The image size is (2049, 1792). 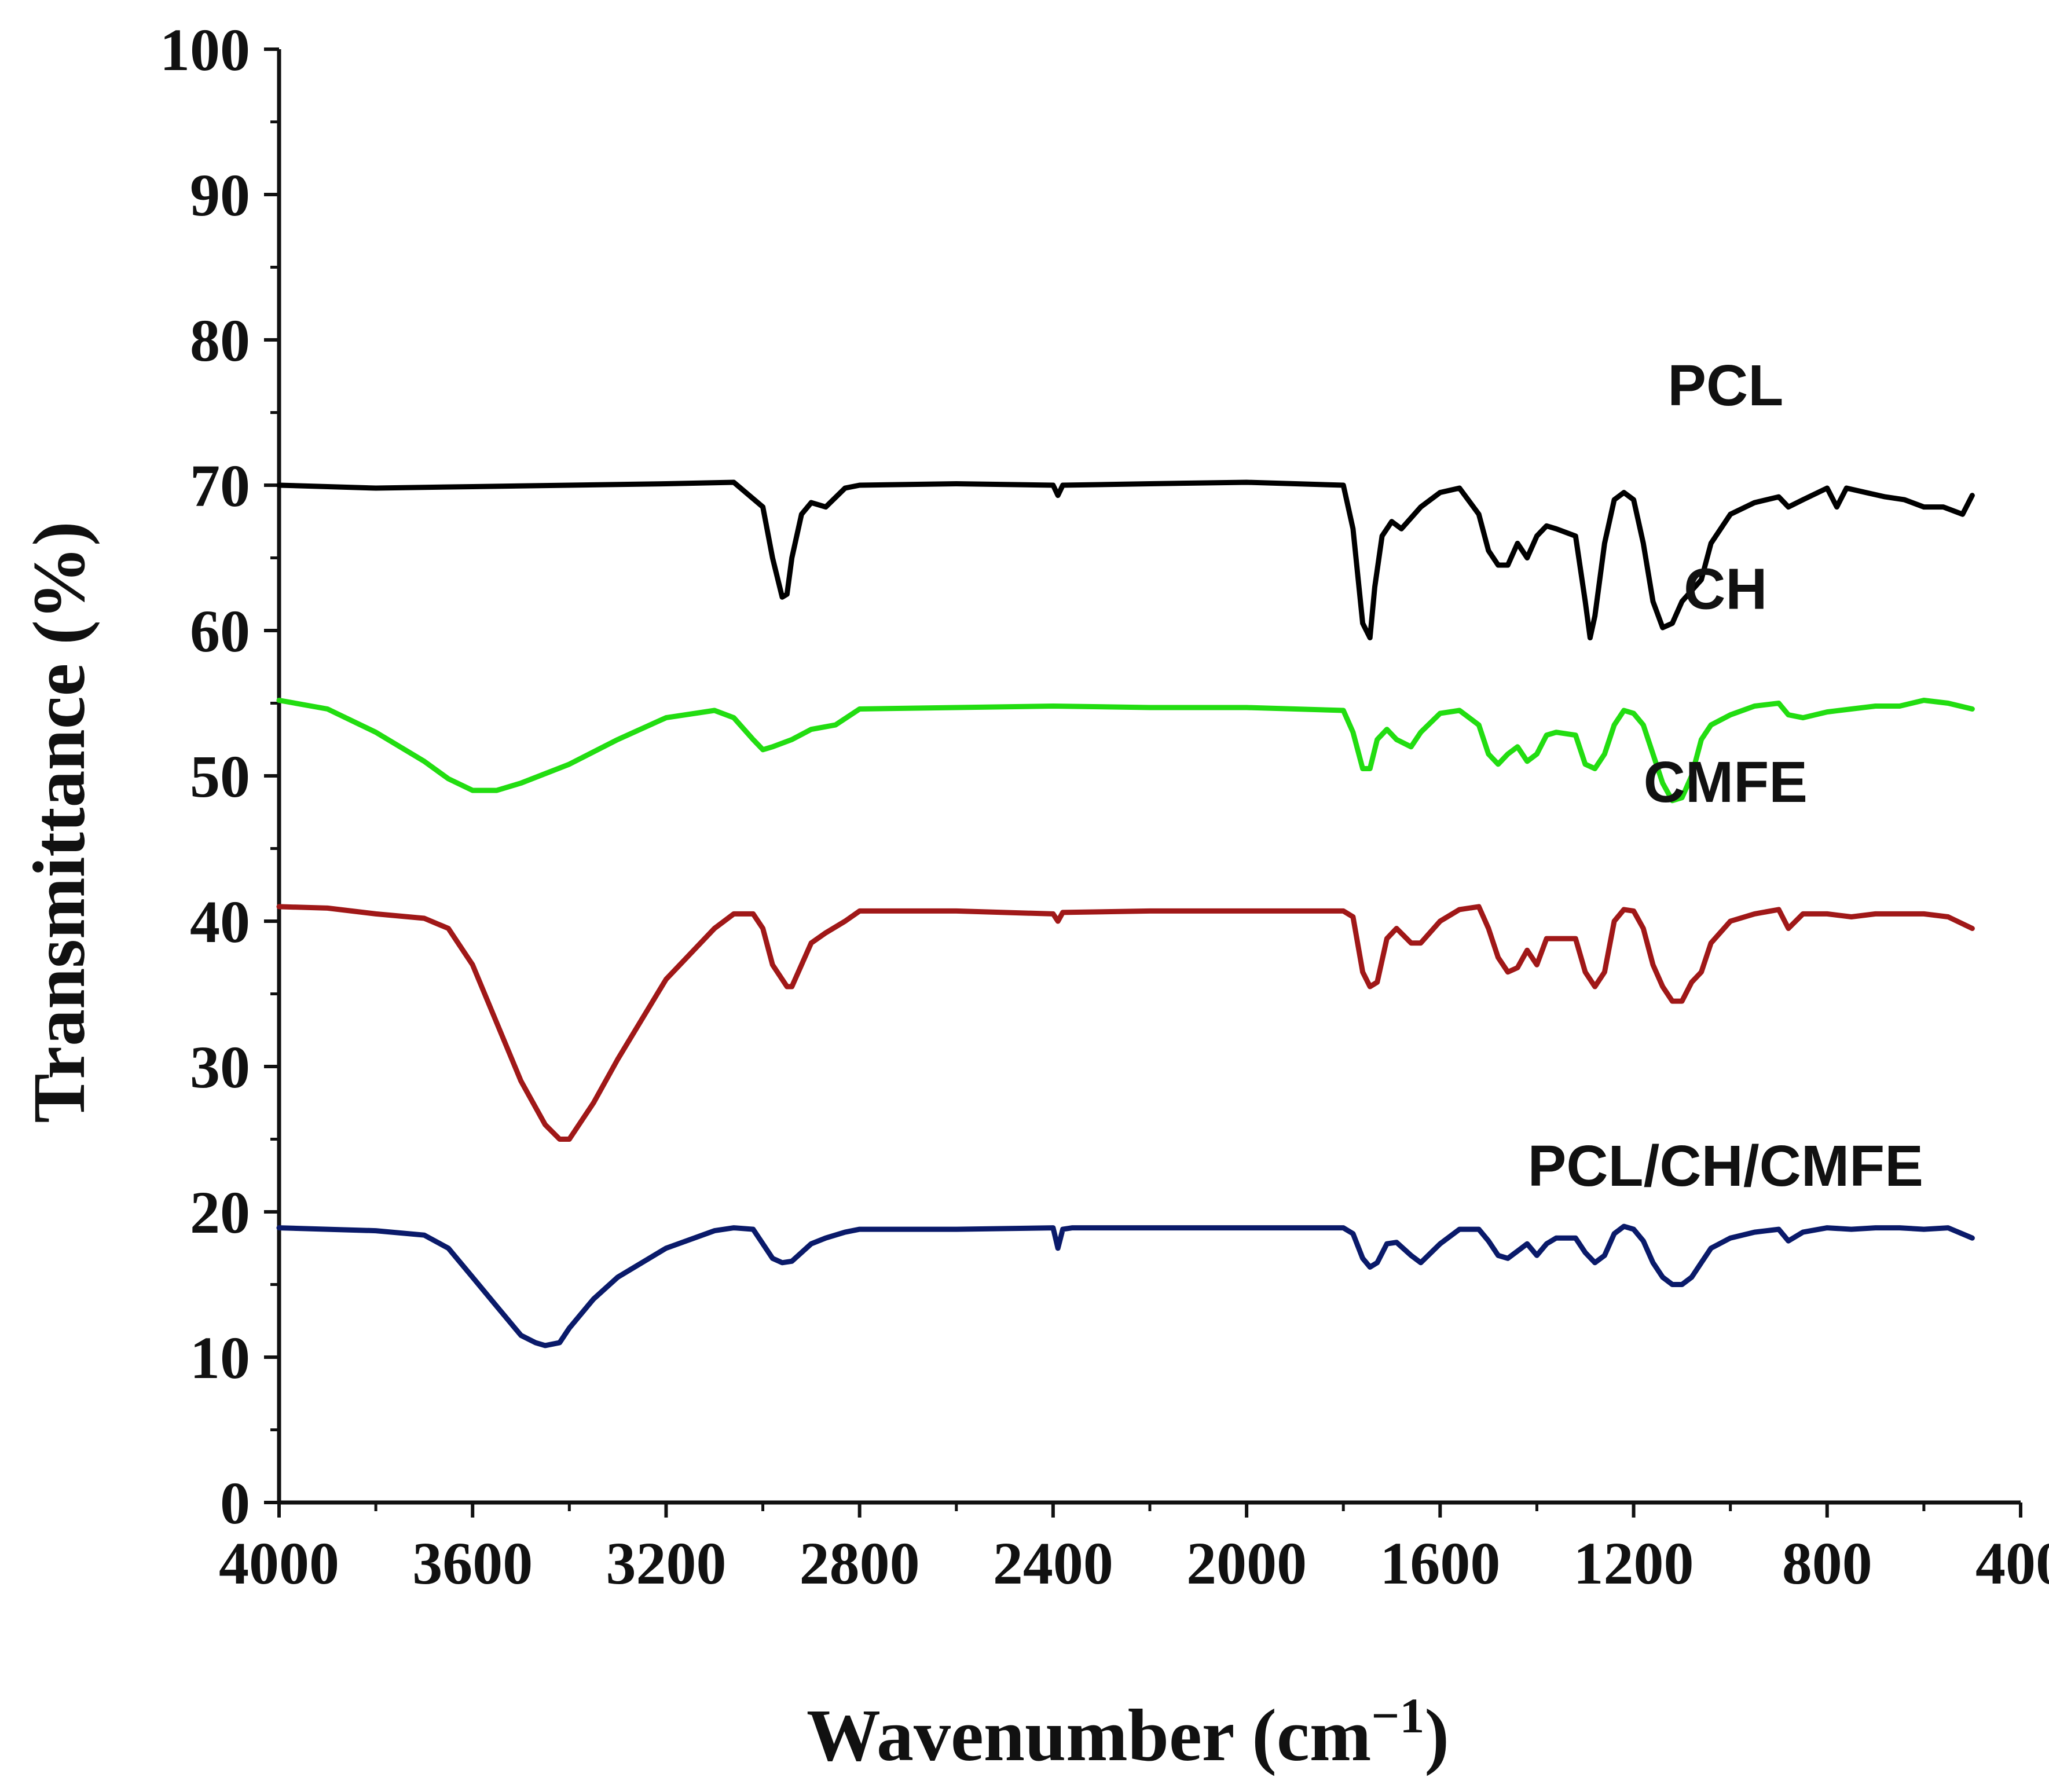 What do you see at coordinates (1725, 1167) in the screenshot?
I see `series-label-pcl-ch-cmfe: PCL/CH/CMFE` at bounding box center [1725, 1167].